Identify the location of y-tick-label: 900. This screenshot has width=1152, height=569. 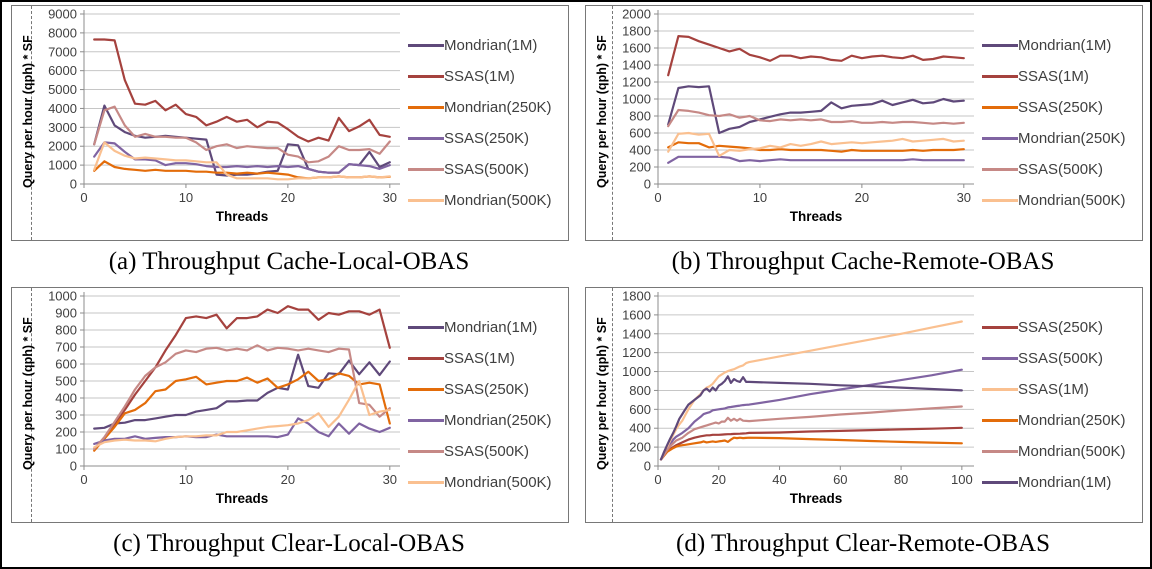
(66, 313).